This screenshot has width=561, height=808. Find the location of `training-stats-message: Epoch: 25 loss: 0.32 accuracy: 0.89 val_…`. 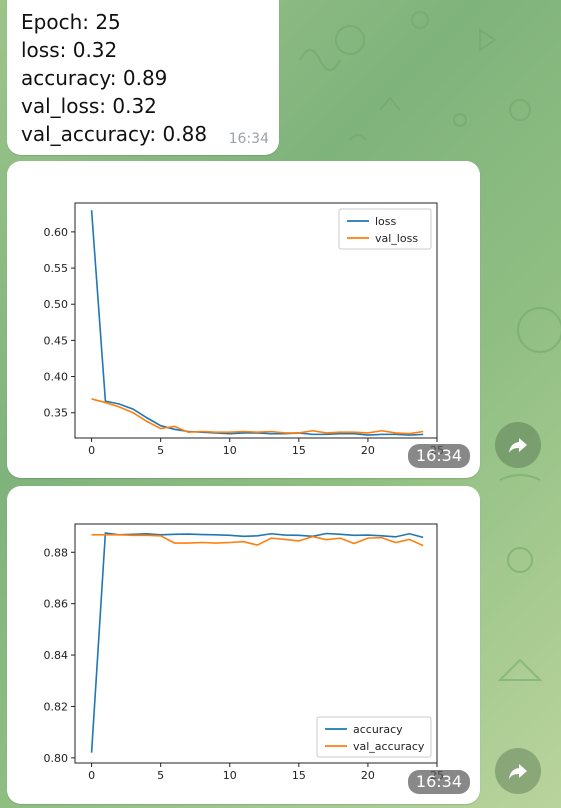

training-stats-message: Epoch: 25 loss: 0.32 accuracy: 0.89 val_… is located at coordinates (143, 77).